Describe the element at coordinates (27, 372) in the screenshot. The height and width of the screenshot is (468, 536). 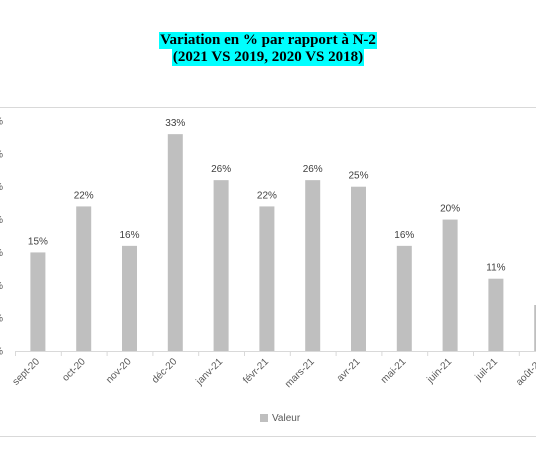
I see `x-tick-label: sept-20` at that location.